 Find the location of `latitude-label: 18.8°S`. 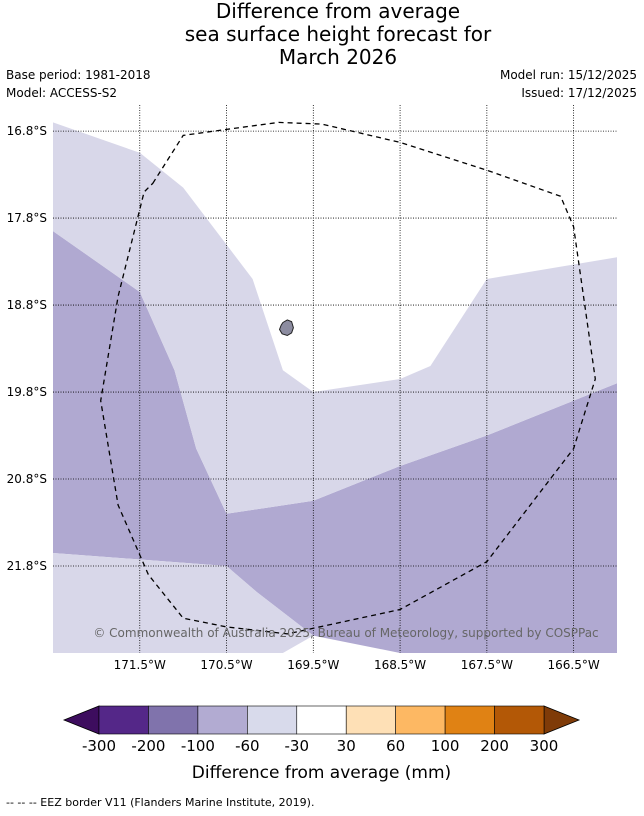

latitude-label: 18.8°S is located at coordinates (27, 305).